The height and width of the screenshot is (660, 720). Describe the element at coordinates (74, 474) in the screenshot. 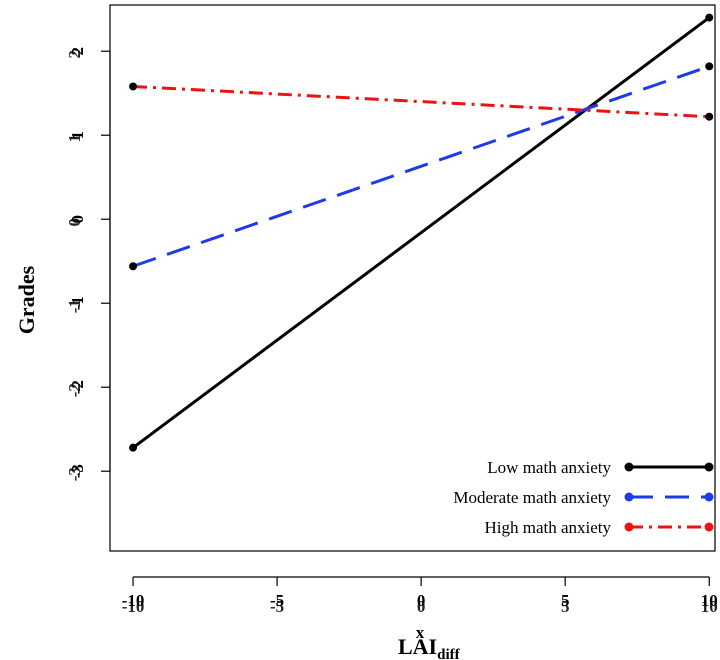

I see `y-tick-label-overlay: -3` at that location.